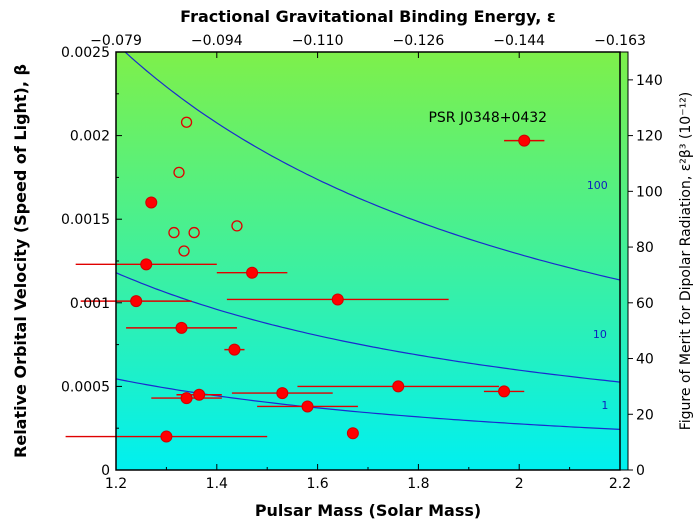 This screenshot has height=524, width=696. What do you see at coordinates (620, 41) in the screenshot?
I see `top-tick-label-6: −0.163` at bounding box center [620, 41].